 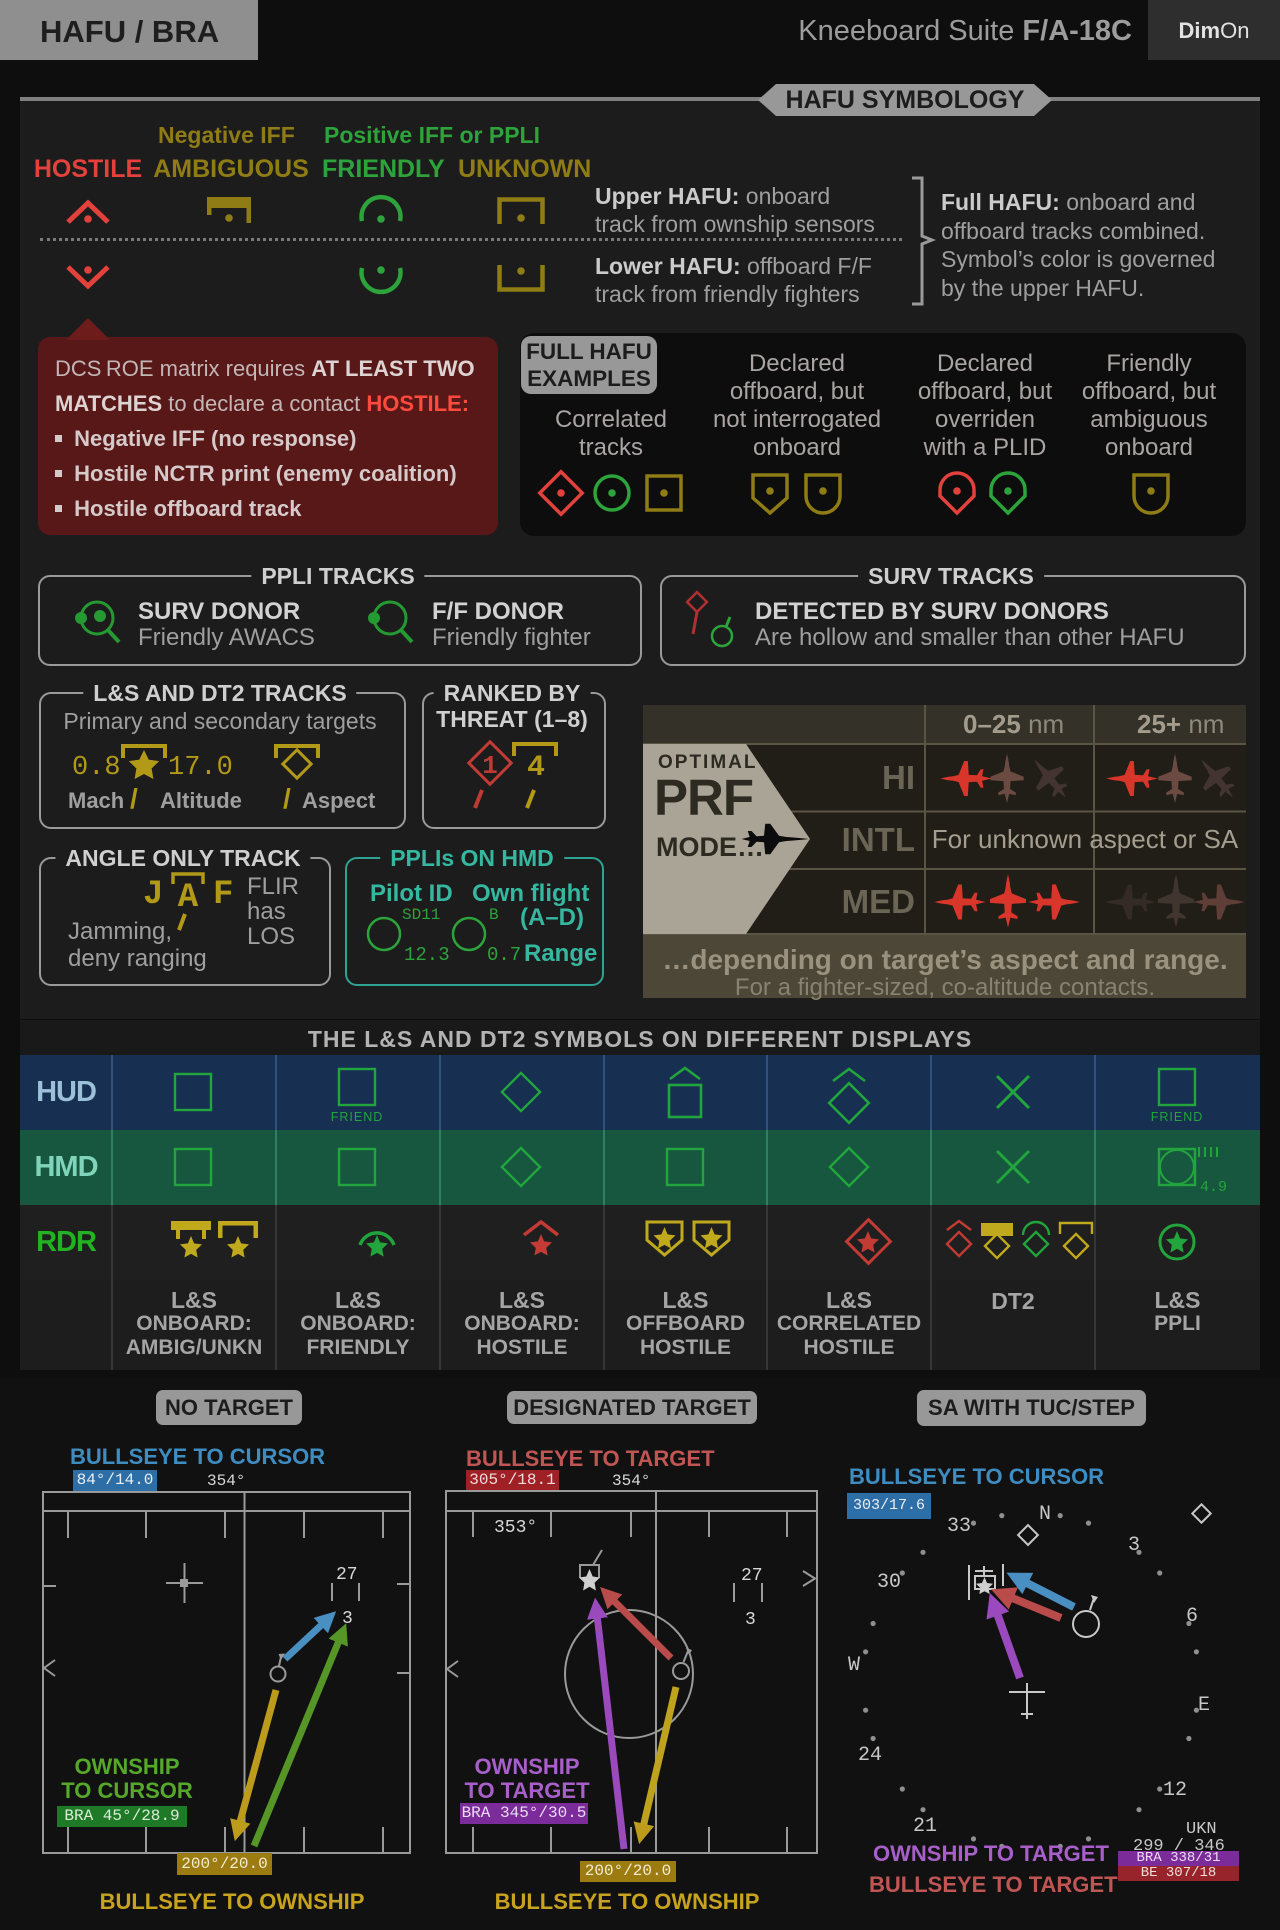 I want to click on svg-text: 30, so click(x=889, y=1582).